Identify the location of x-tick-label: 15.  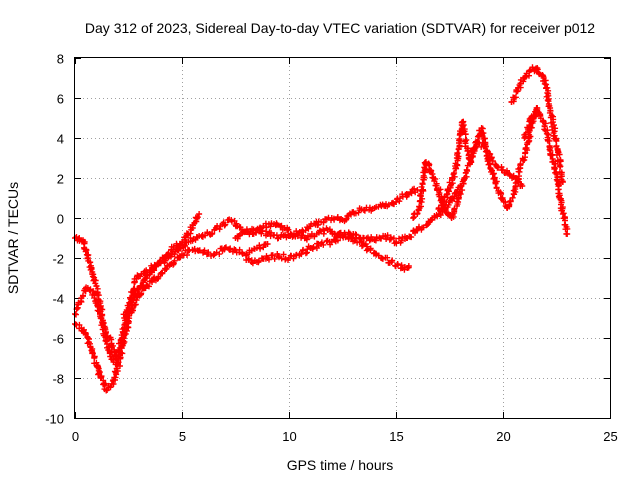
(396, 436).